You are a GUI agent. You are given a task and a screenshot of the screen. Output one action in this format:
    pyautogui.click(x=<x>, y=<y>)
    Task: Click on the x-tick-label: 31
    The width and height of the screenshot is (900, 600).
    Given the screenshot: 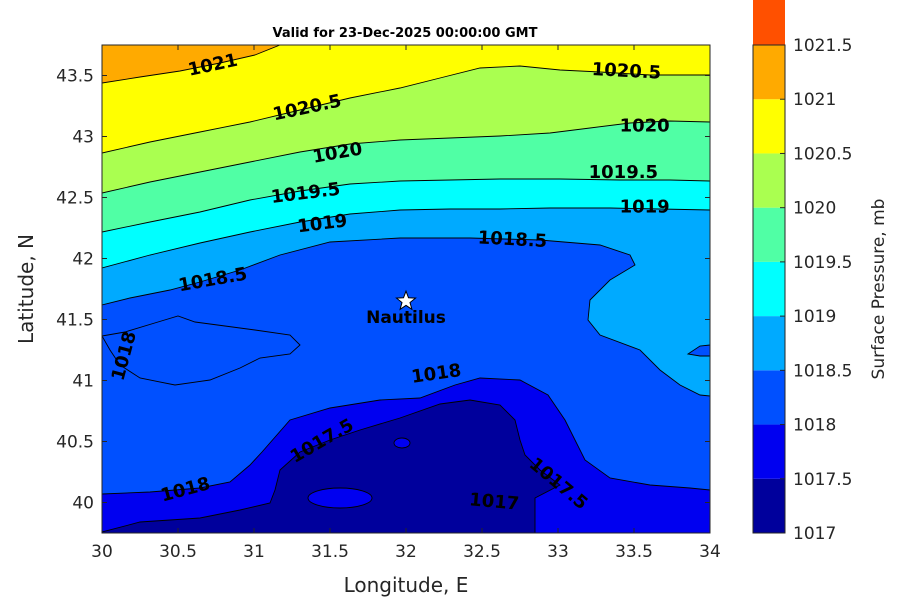 What is the action you would take?
    pyautogui.click(x=254, y=552)
    